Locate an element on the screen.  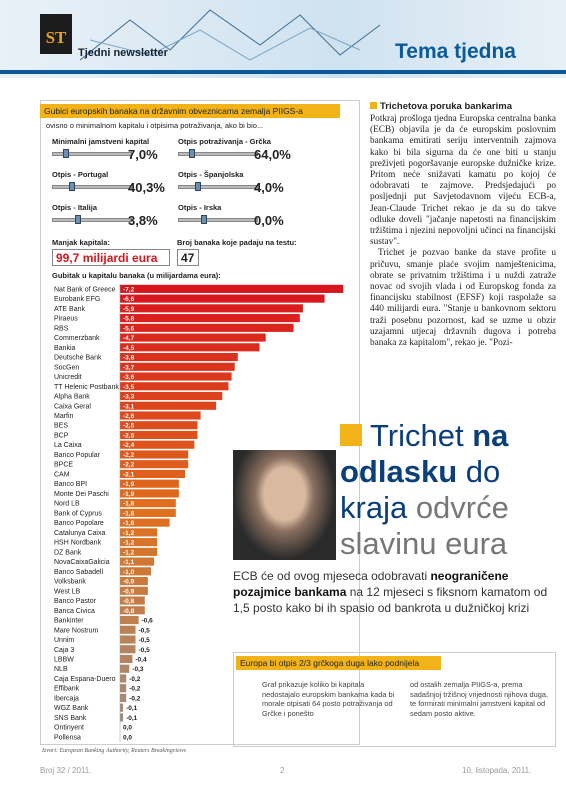
bank-name: BCP is located at coordinates (61, 435).